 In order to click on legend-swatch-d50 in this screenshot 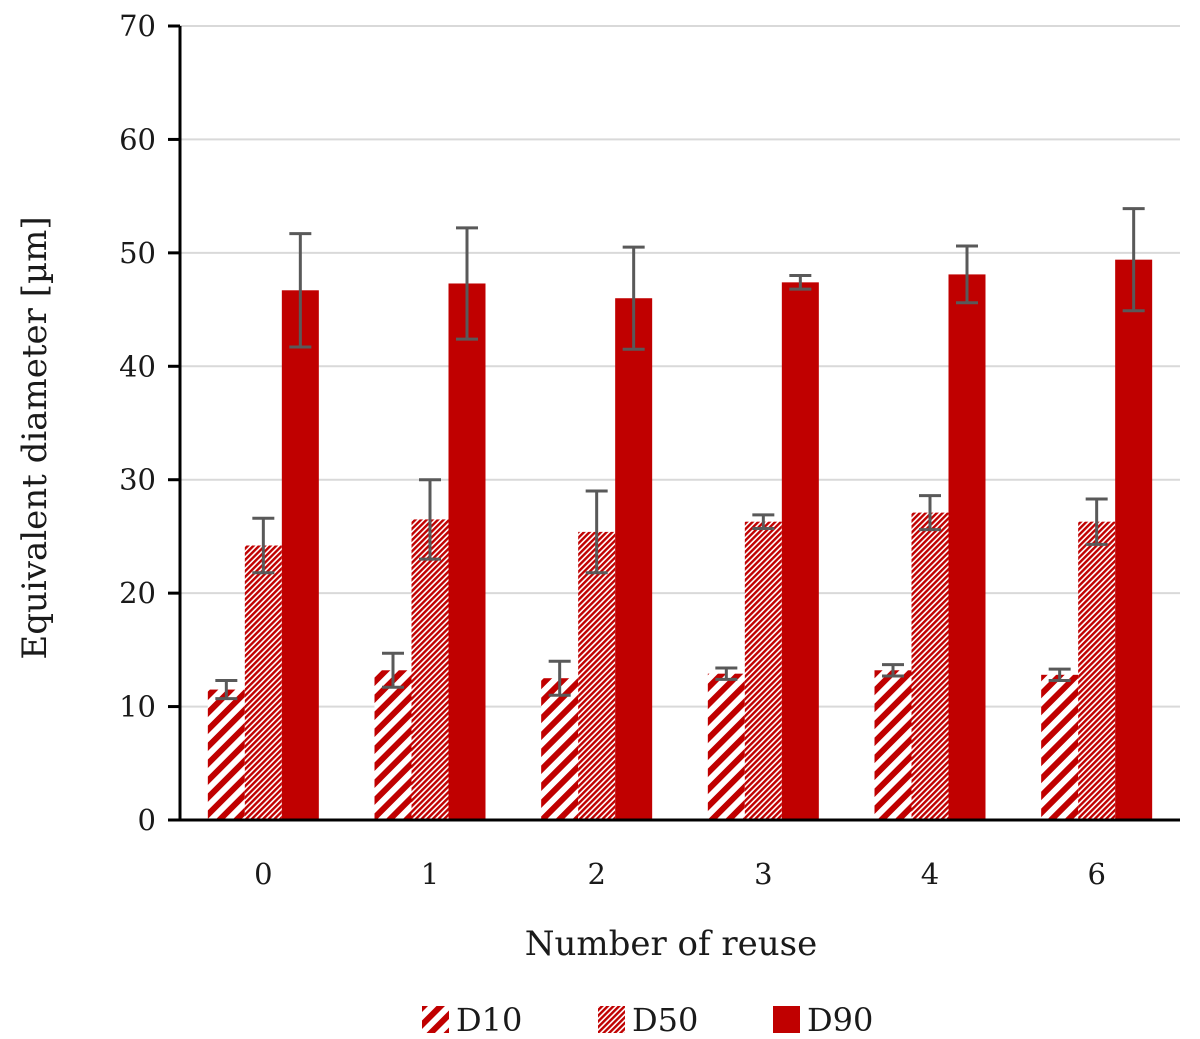, I will do `click(611, 1019)`.